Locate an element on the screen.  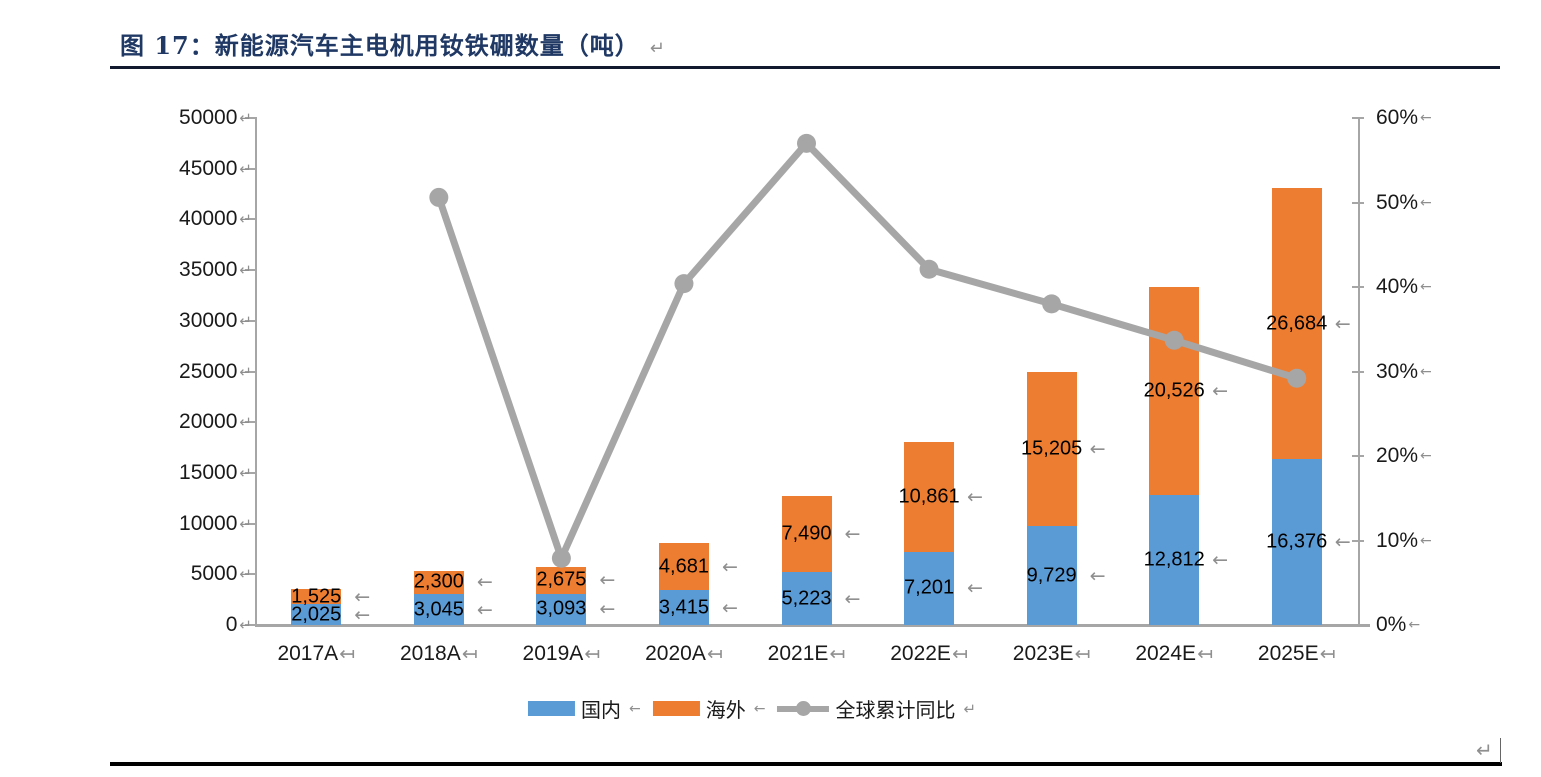
legend-item-domestic: 国内 ← is located at coordinates (584, 708).